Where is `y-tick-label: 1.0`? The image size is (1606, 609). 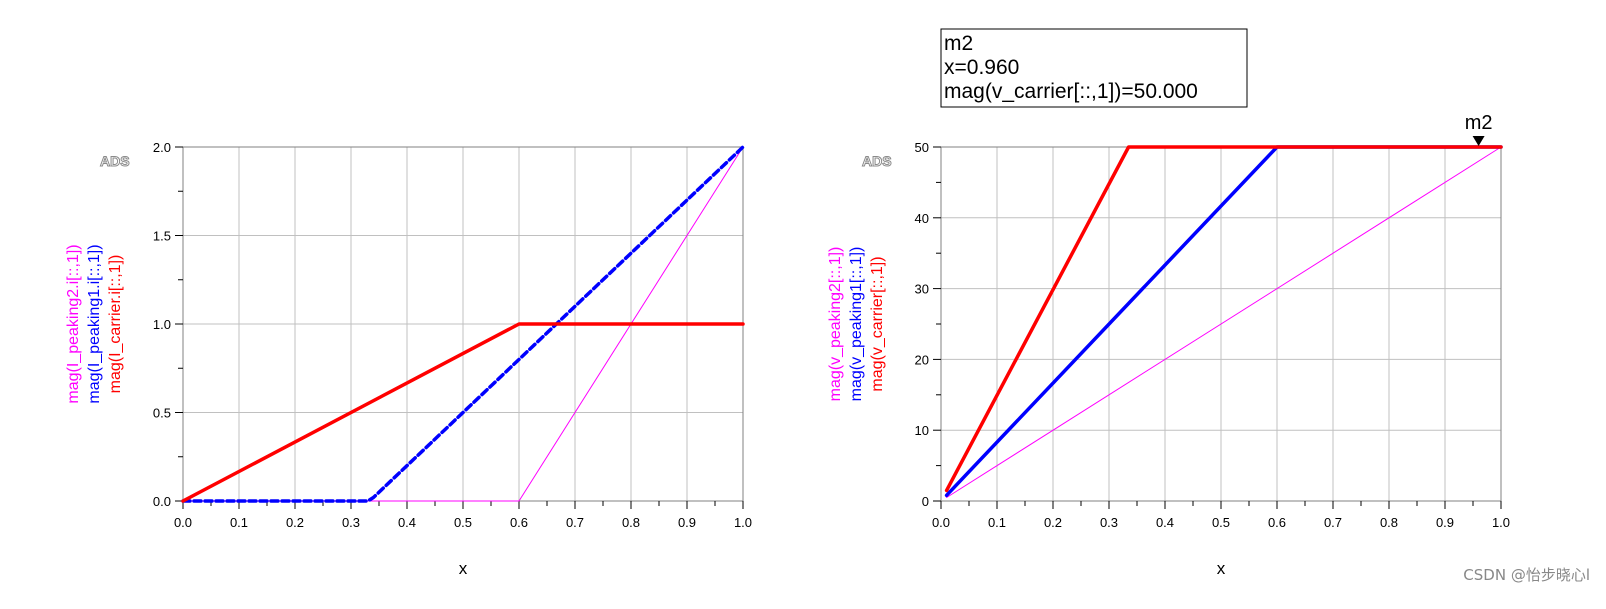
y-tick-label: 1.0 is located at coordinates (162, 324).